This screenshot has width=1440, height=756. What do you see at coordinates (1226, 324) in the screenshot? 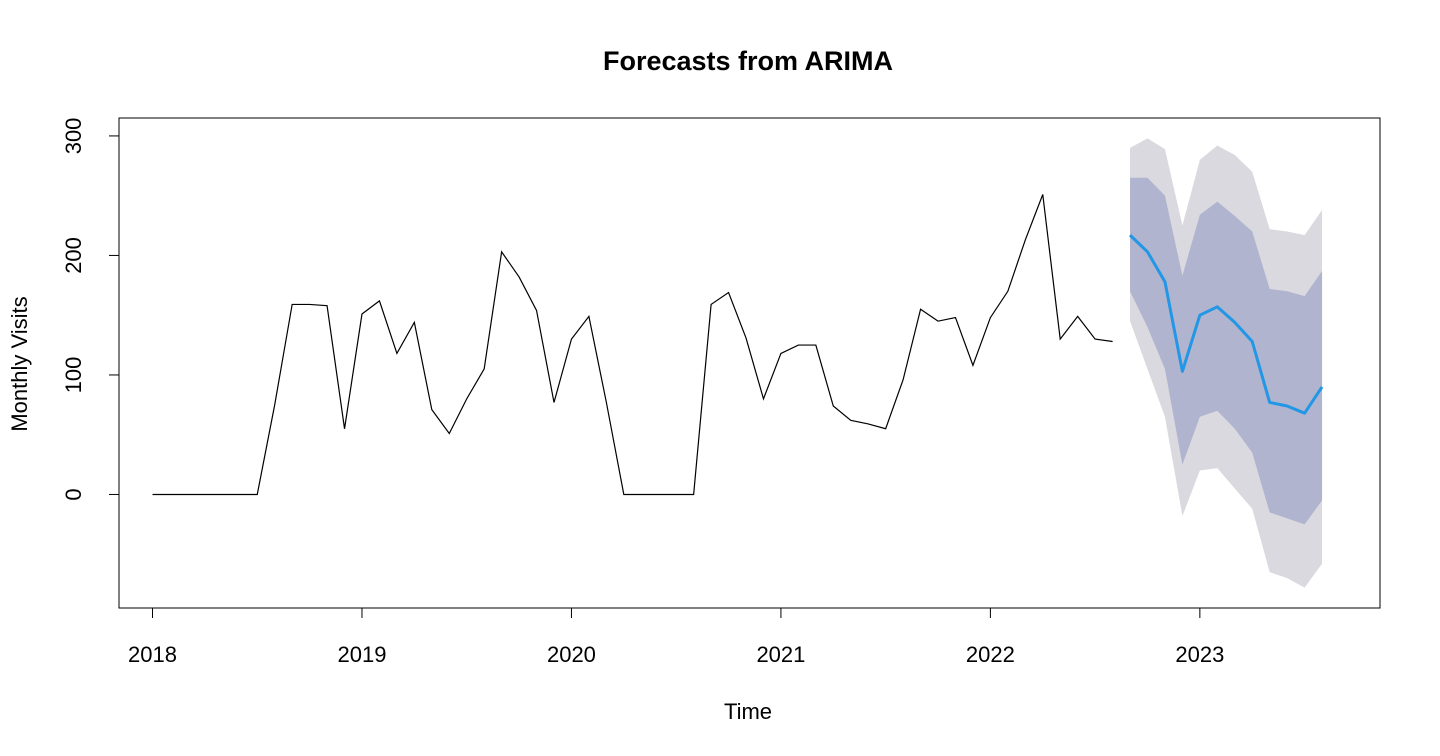
I see `forecast-series-line` at bounding box center [1226, 324].